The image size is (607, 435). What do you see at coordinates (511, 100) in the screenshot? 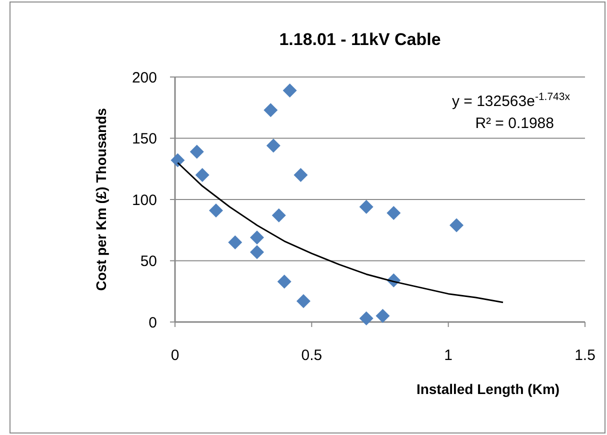
I see `annotation: y = 132563e$^{-1.743x}$` at bounding box center [511, 100].